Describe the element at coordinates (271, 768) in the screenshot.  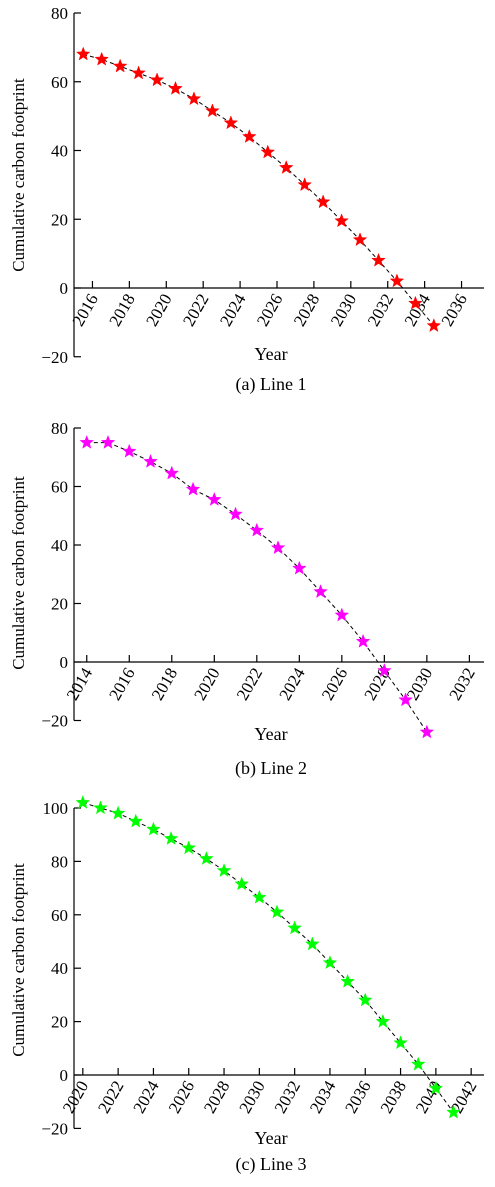
I see `chart-caption: (b) Line 2` at that location.